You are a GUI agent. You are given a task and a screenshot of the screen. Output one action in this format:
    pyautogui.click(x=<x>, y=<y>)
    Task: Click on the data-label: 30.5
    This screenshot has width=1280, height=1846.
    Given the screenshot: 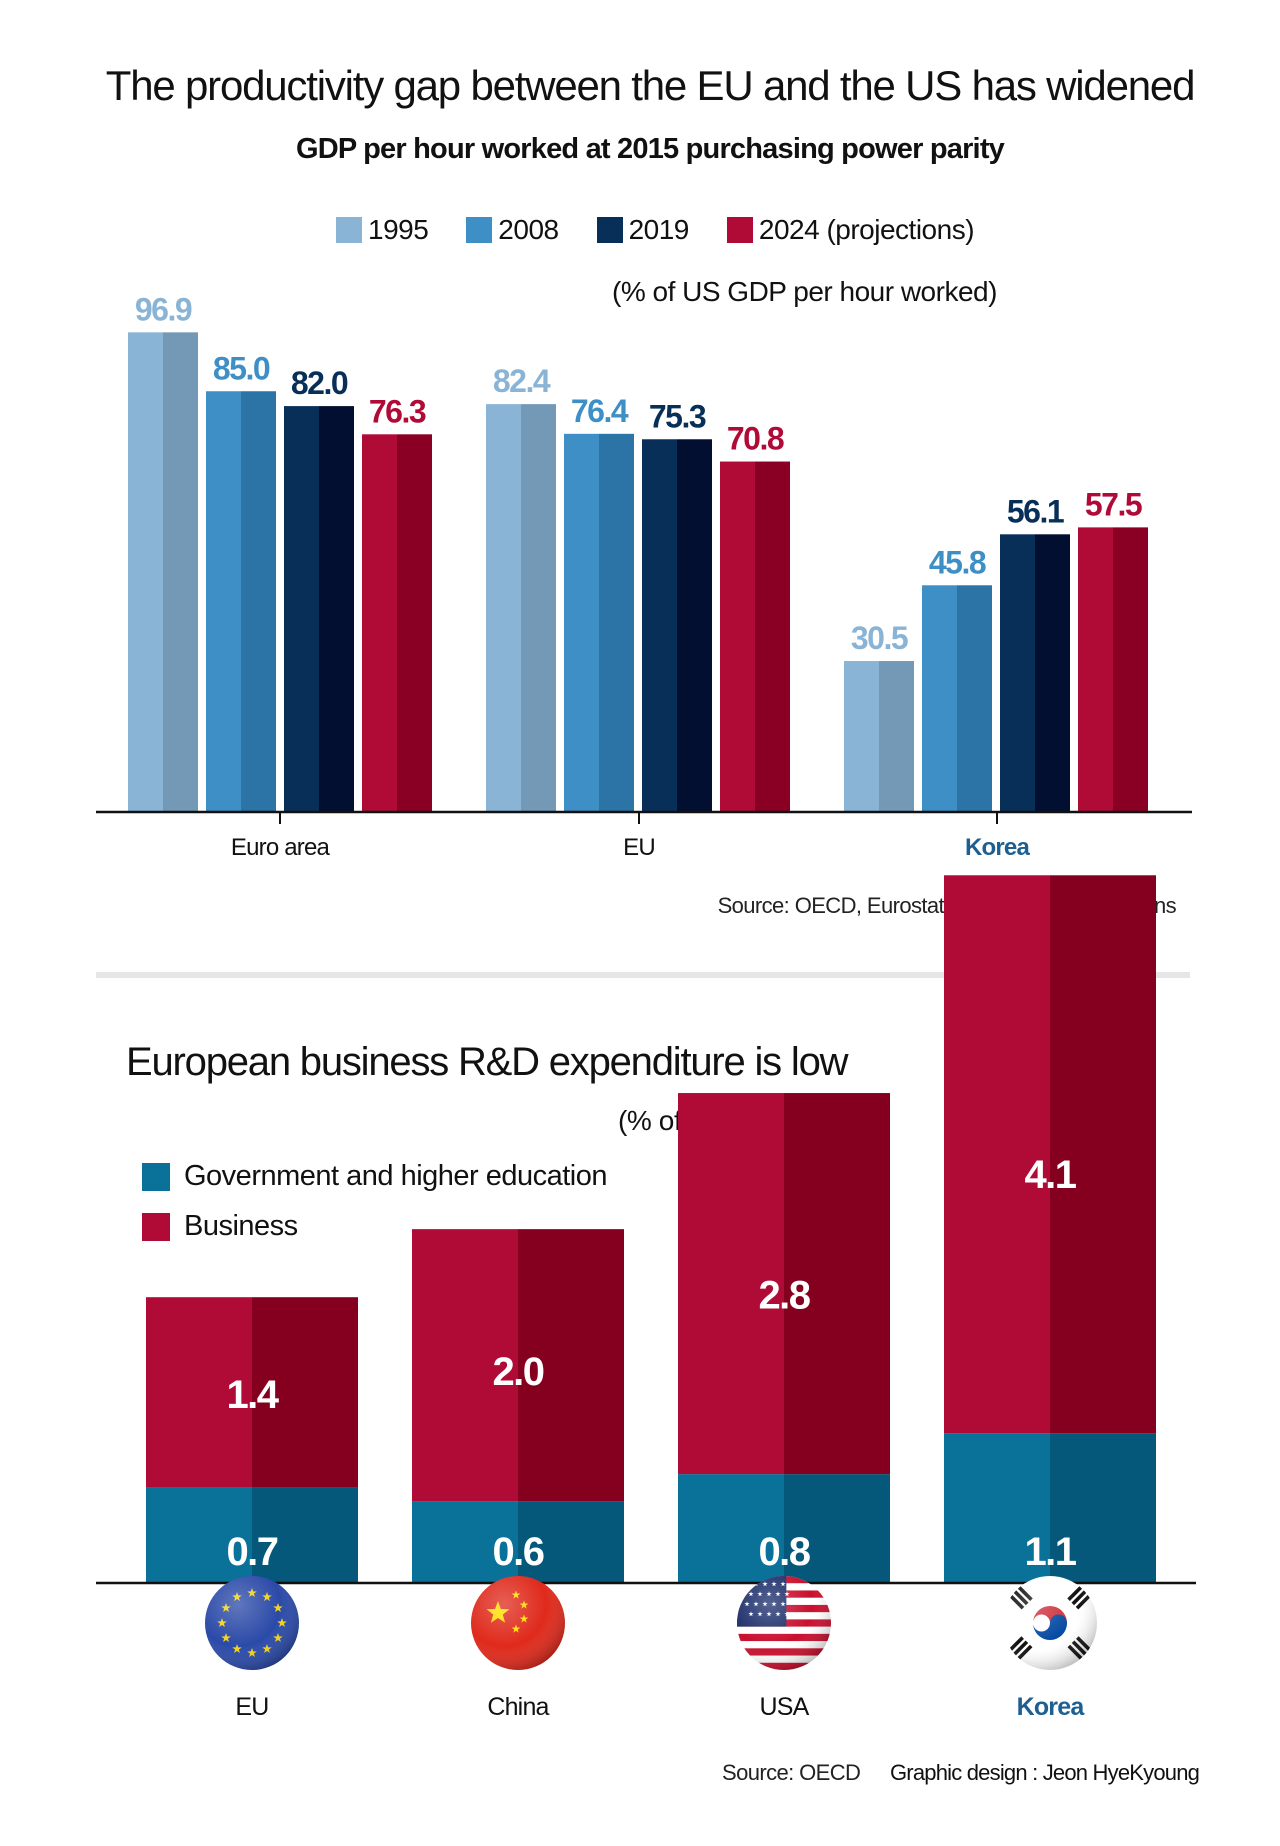 What is the action you would take?
    pyautogui.click(x=879, y=638)
    